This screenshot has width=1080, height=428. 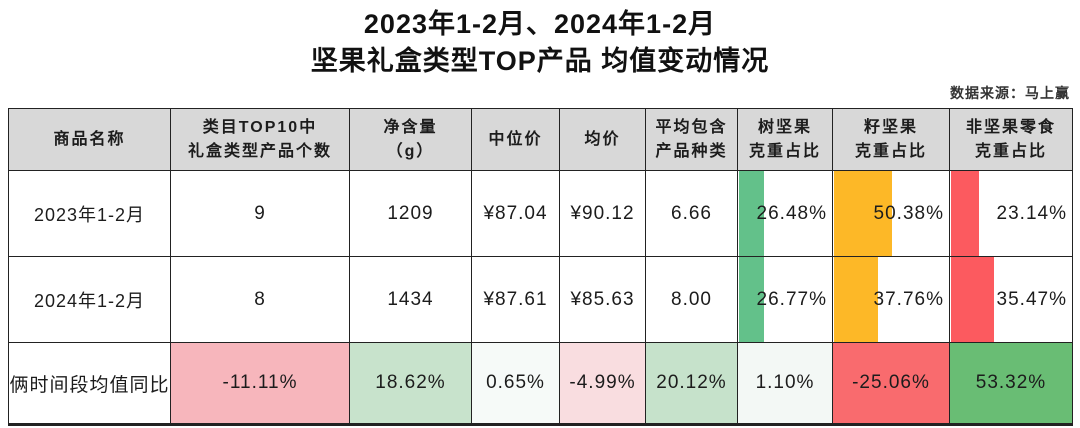 What do you see at coordinates (791, 299) in the screenshot?
I see `cell-value: 26.77%` at bounding box center [791, 299].